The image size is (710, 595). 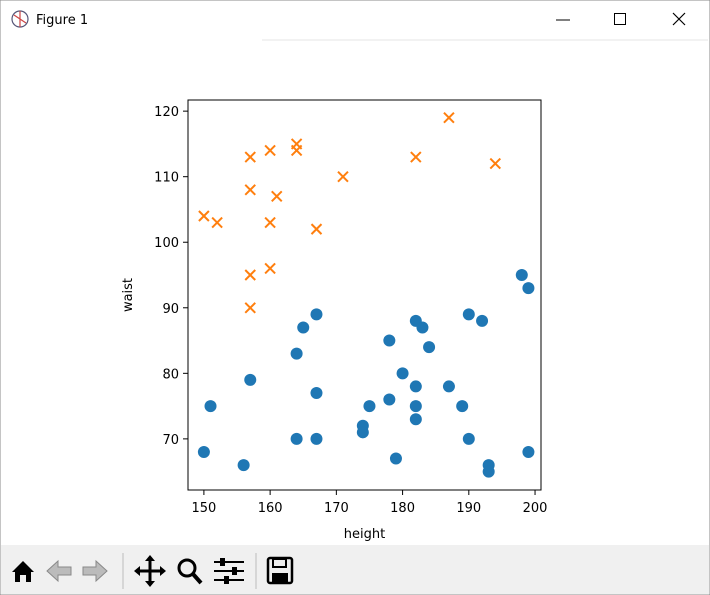 I want to click on y-tick-label: 110, so click(x=166, y=178).